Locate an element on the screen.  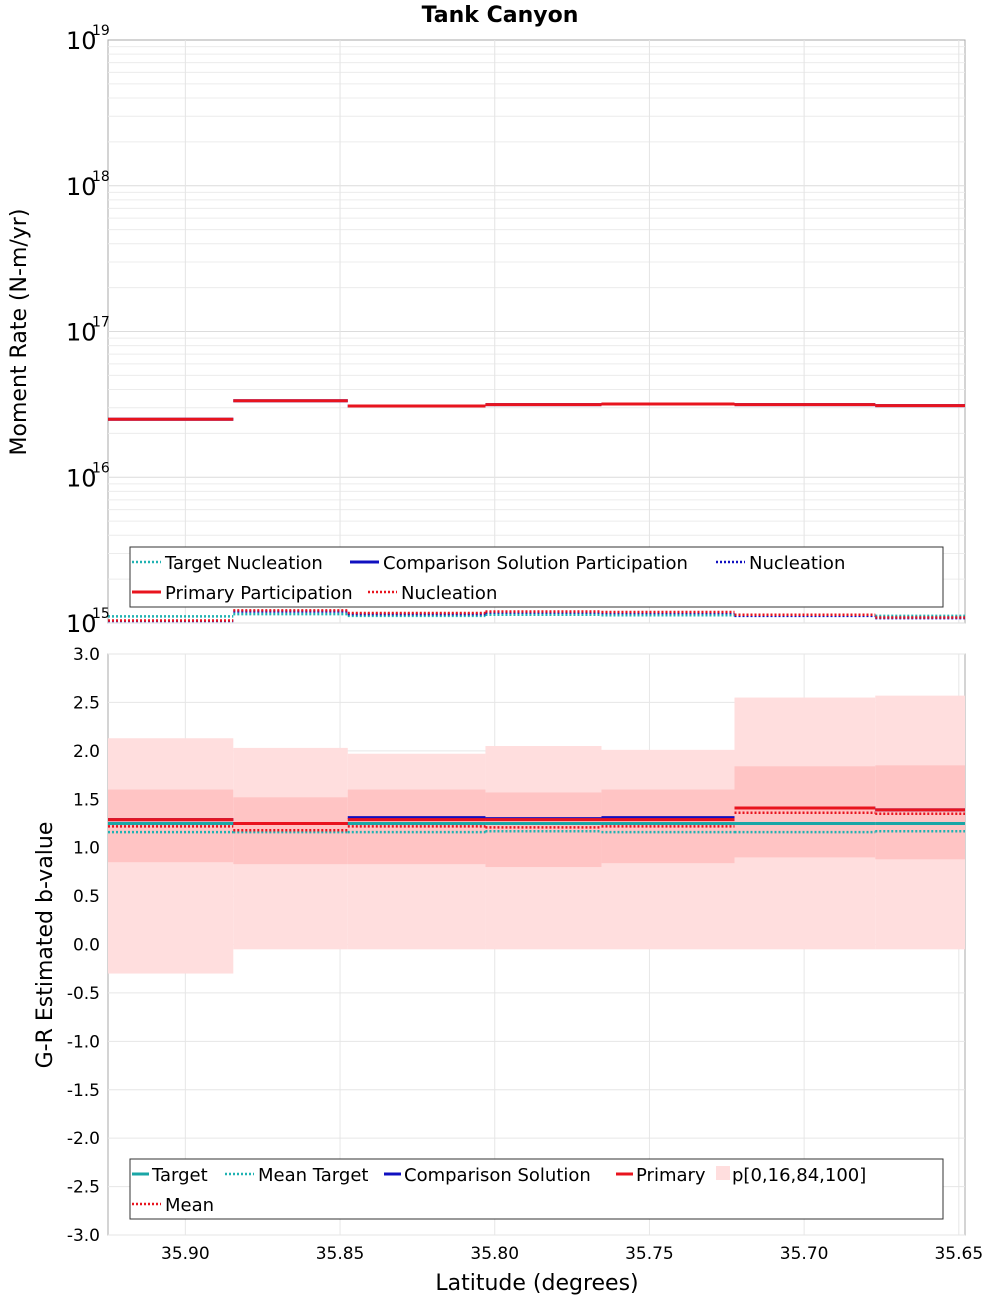
moment-rate-series is located at coordinates (536, 511).